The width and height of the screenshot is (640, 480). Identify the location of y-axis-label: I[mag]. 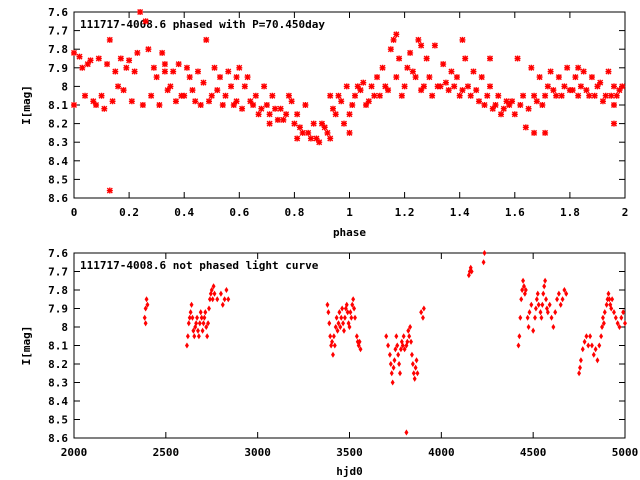
(26, 346).